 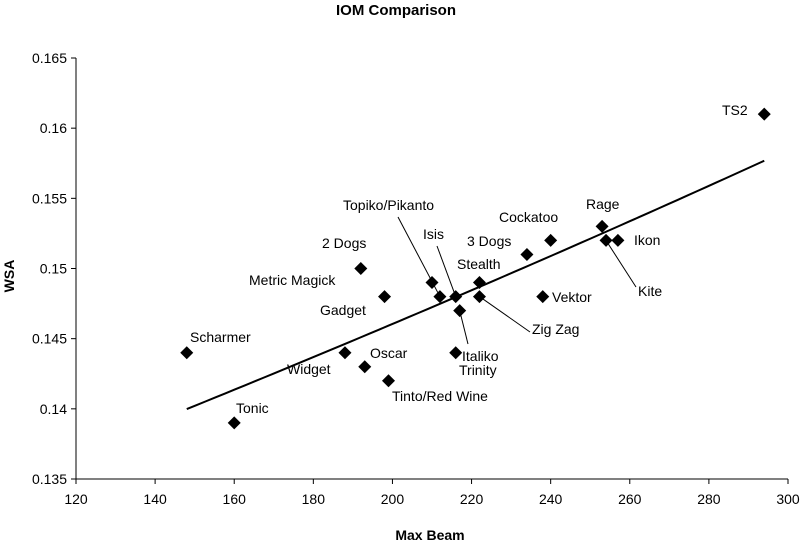 I want to click on point-label: 2 Dogs, so click(x=344, y=243).